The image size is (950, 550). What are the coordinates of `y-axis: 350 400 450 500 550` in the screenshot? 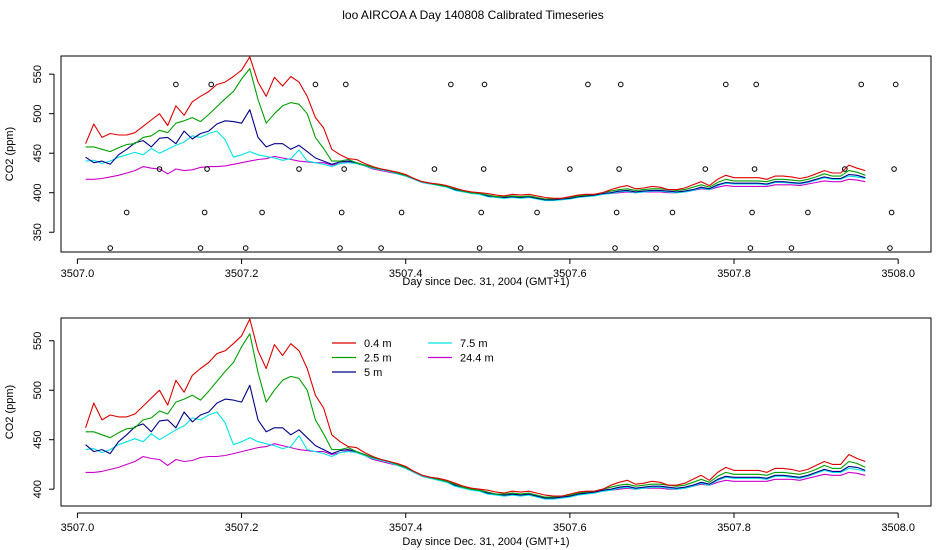 It's located at (43, 153).